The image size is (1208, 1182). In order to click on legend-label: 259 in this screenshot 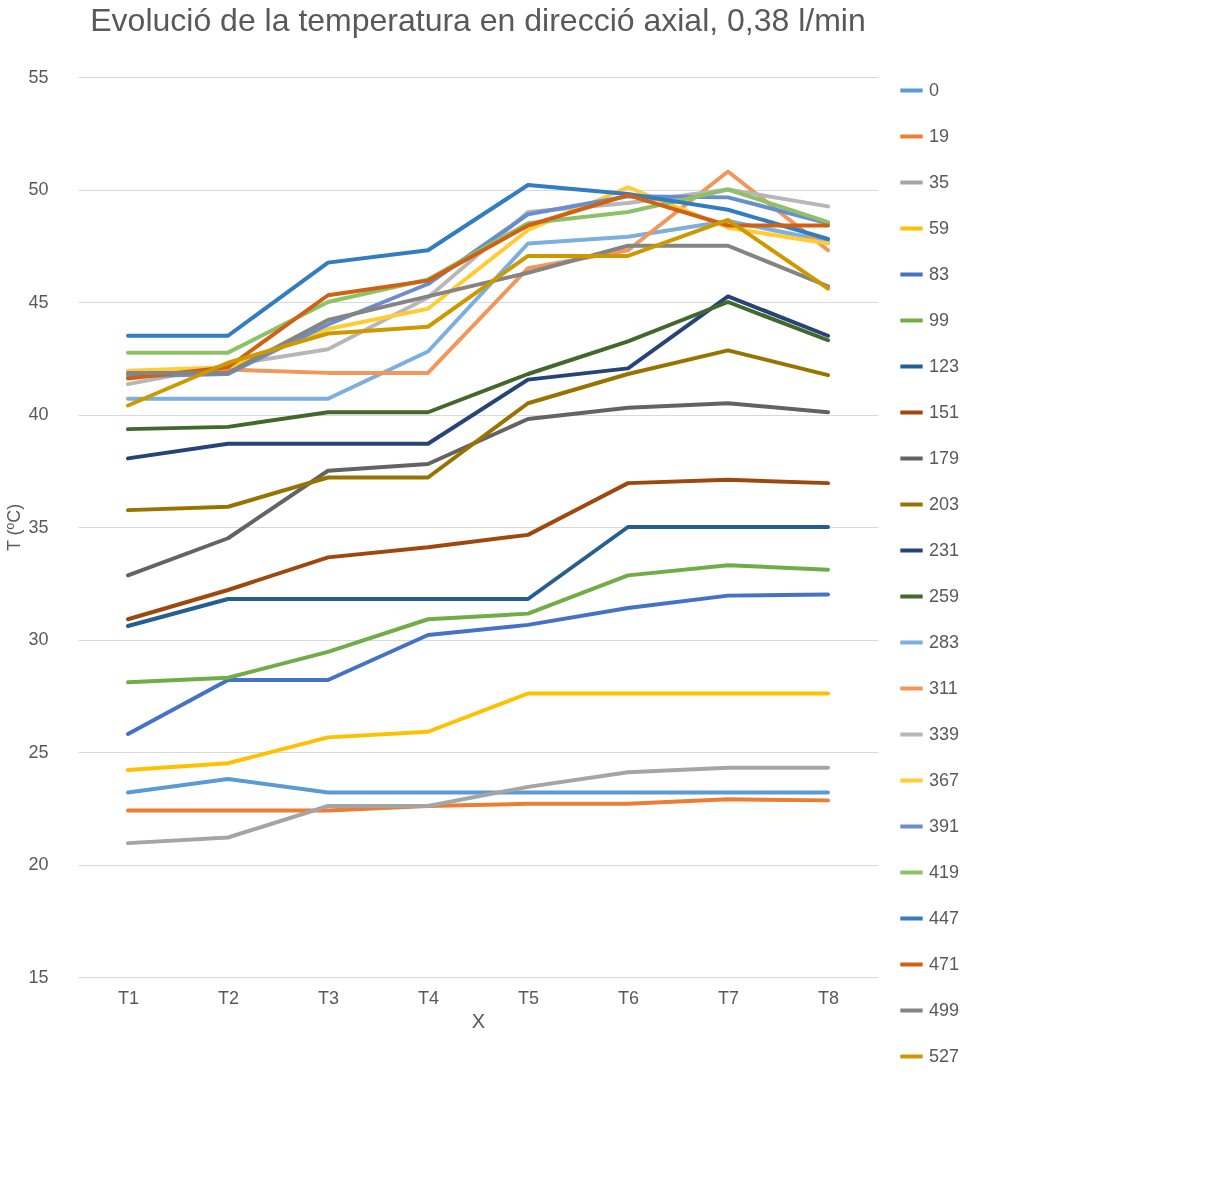, I will do `click(944, 595)`.